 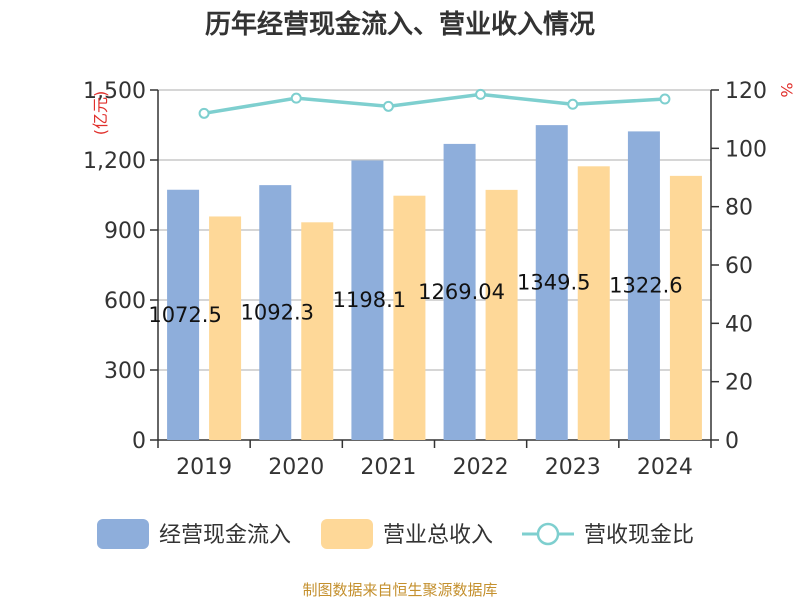 What do you see at coordinates (125, 231) in the screenshot?
I see `y-left-tick-label: 900` at bounding box center [125, 231].